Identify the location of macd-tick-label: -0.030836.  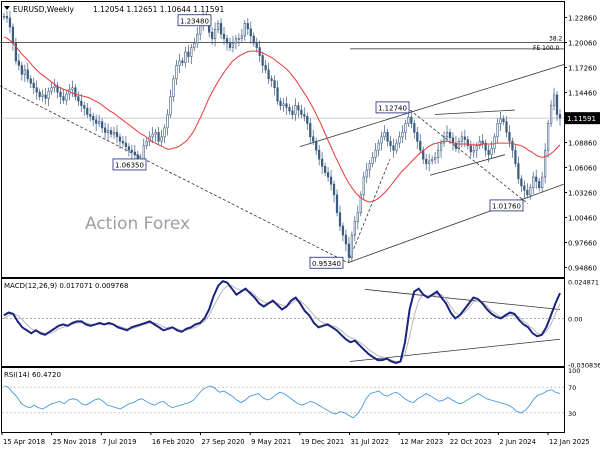
(584, 365).